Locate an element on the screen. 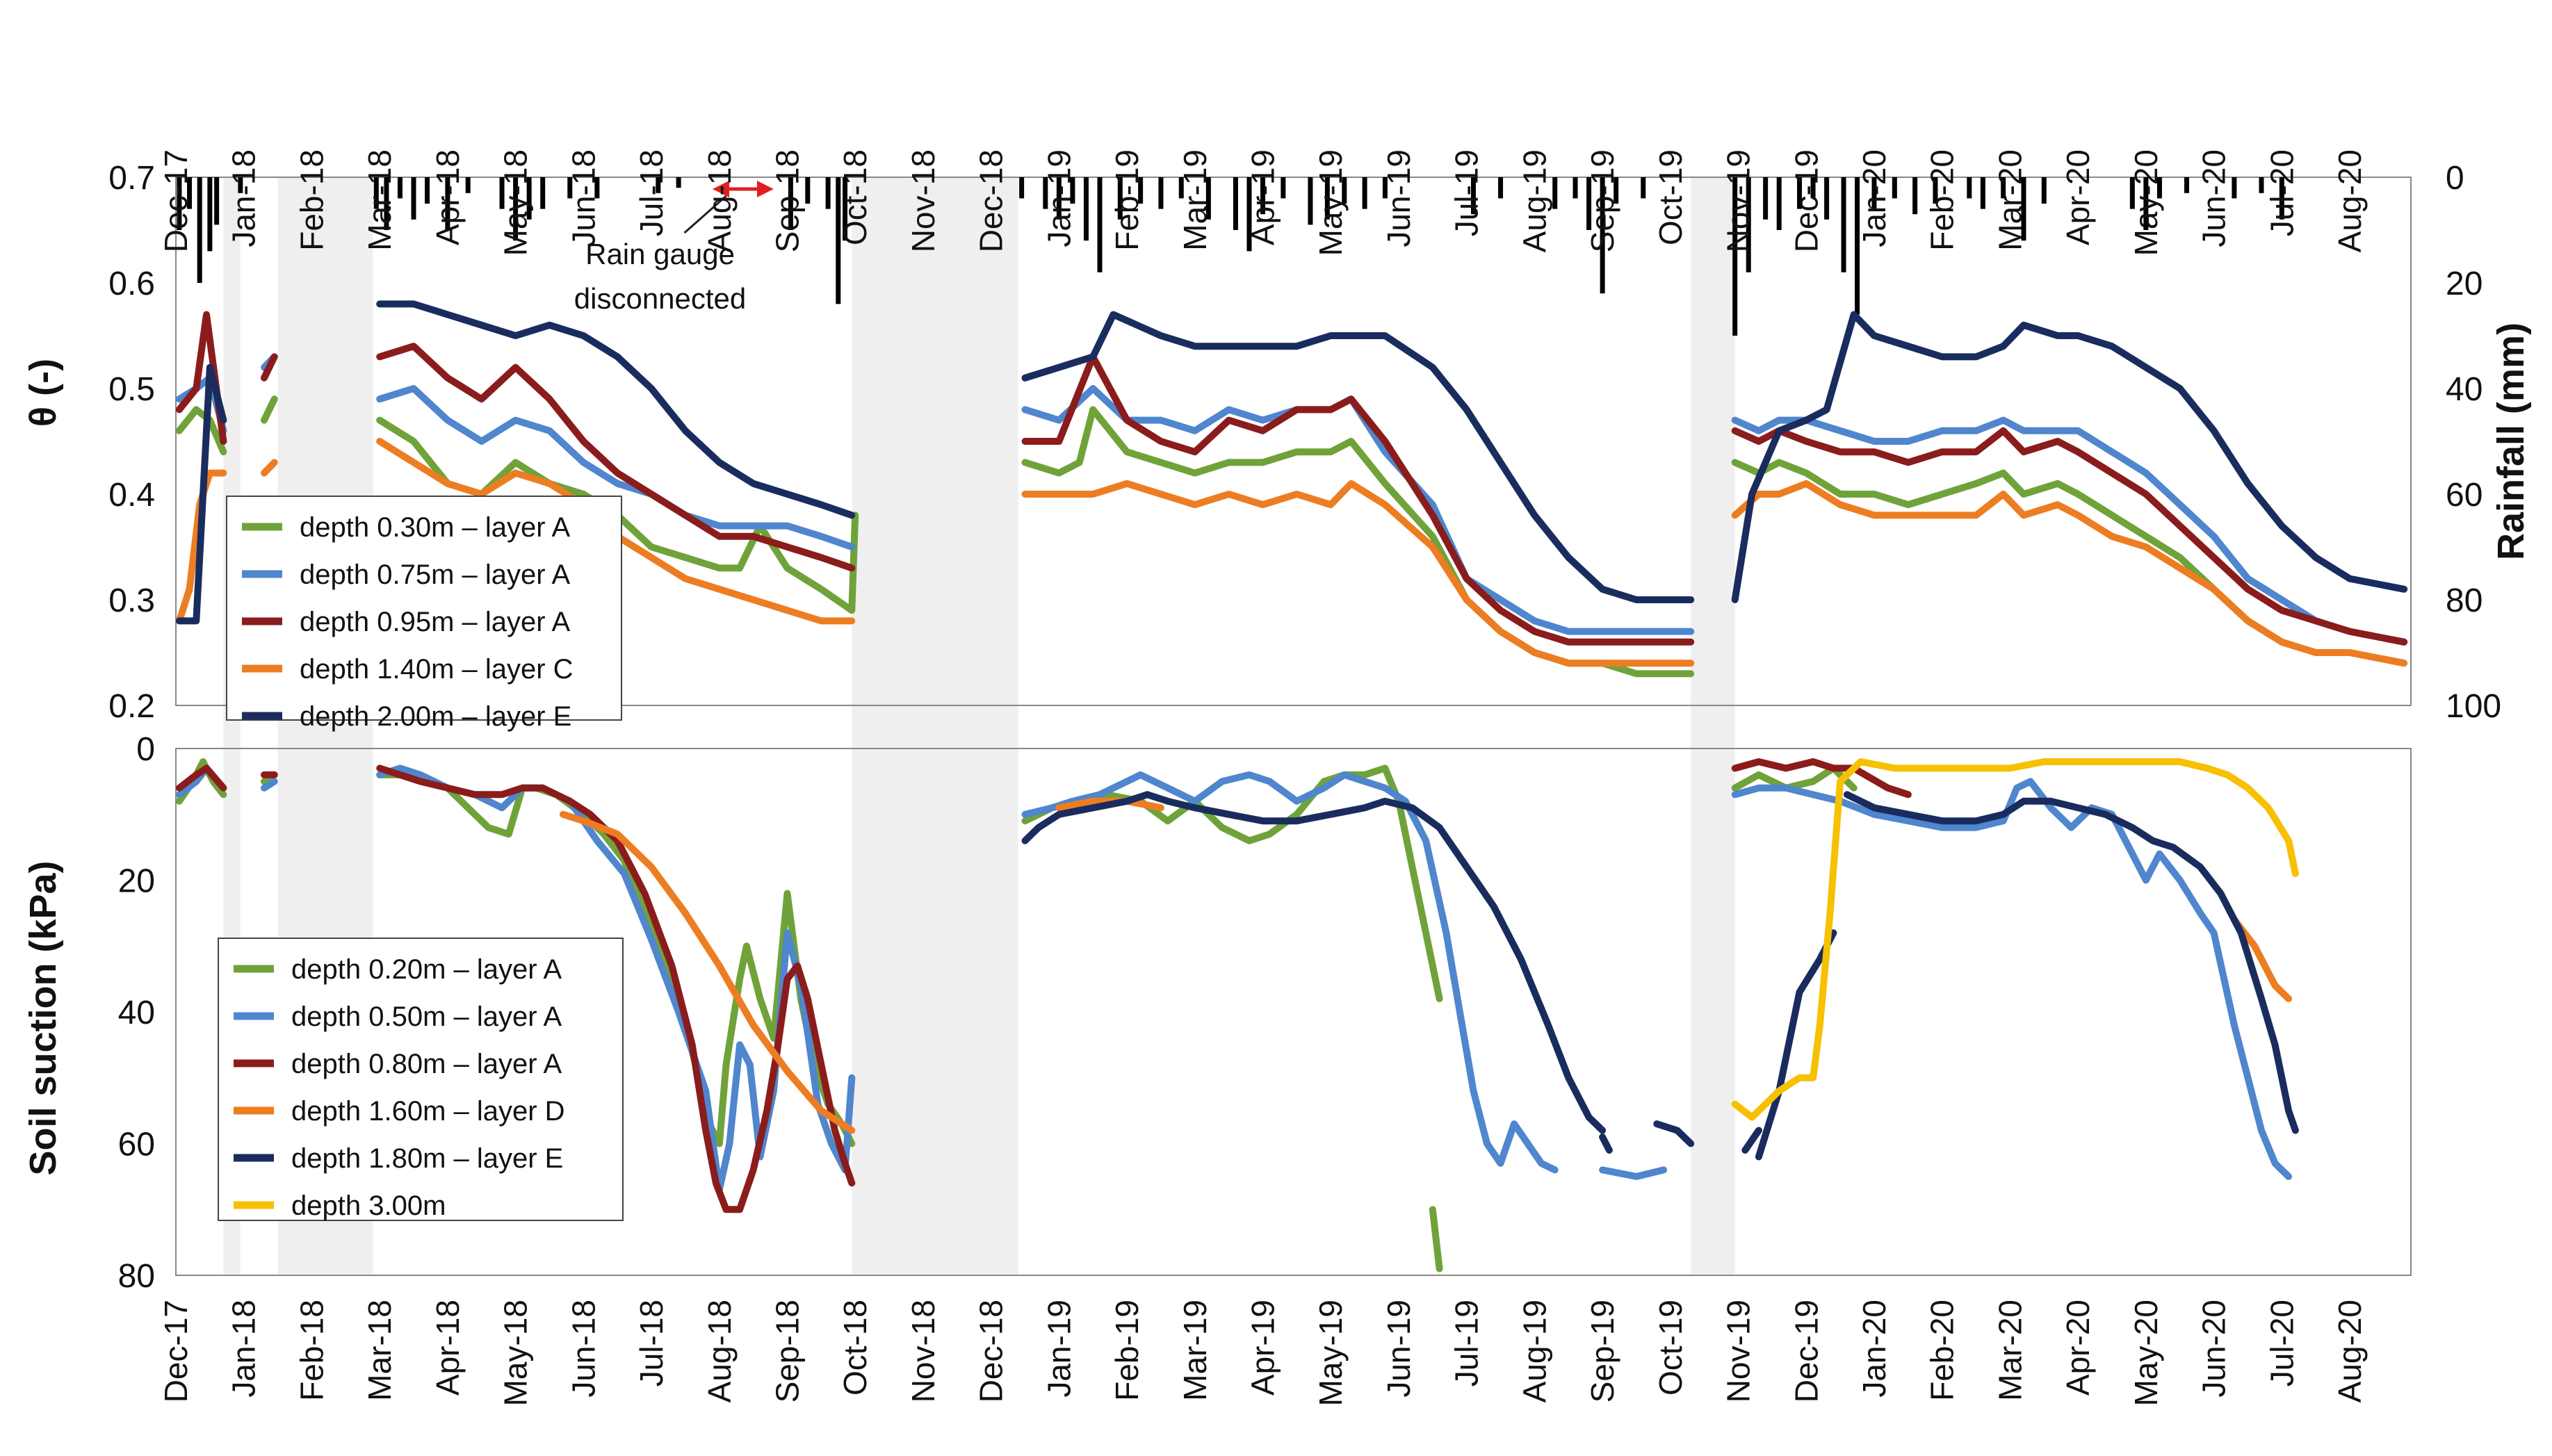  month-label-bottom: Mar-18 is located at coordinates (379, 1350).